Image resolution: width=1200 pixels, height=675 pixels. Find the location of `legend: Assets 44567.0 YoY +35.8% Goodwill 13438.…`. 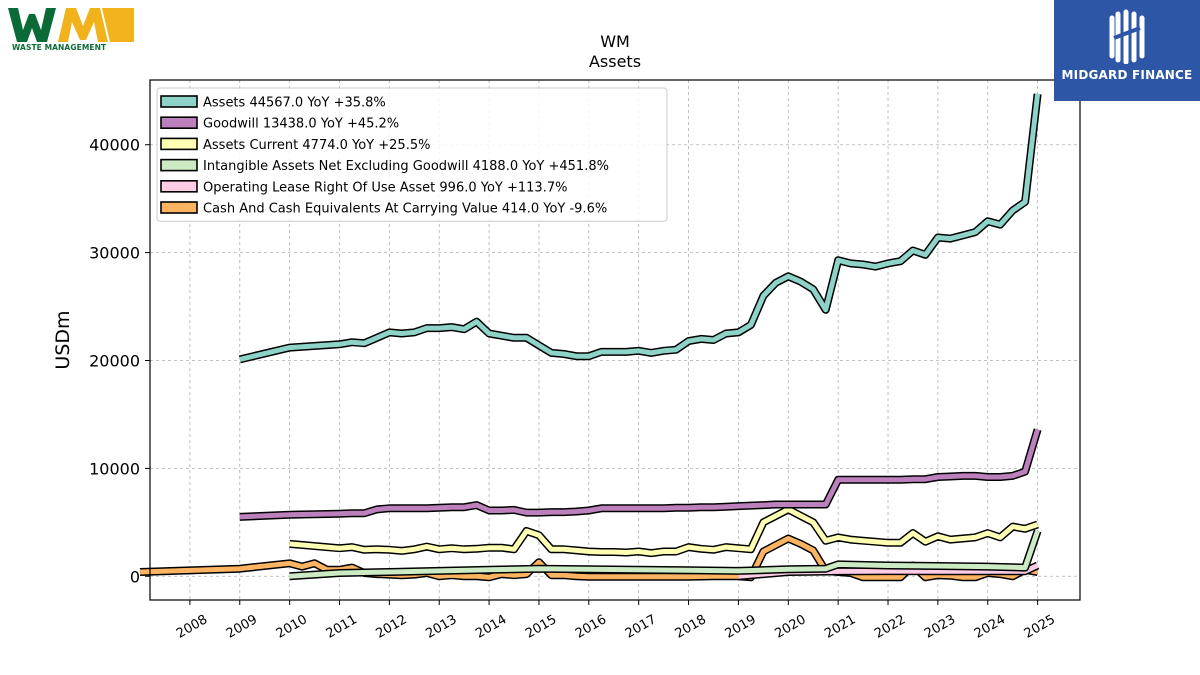

legend: Assets 44567.0 YoY +35.8% Goodwill 13438.… is located at coordinates (412, 154).